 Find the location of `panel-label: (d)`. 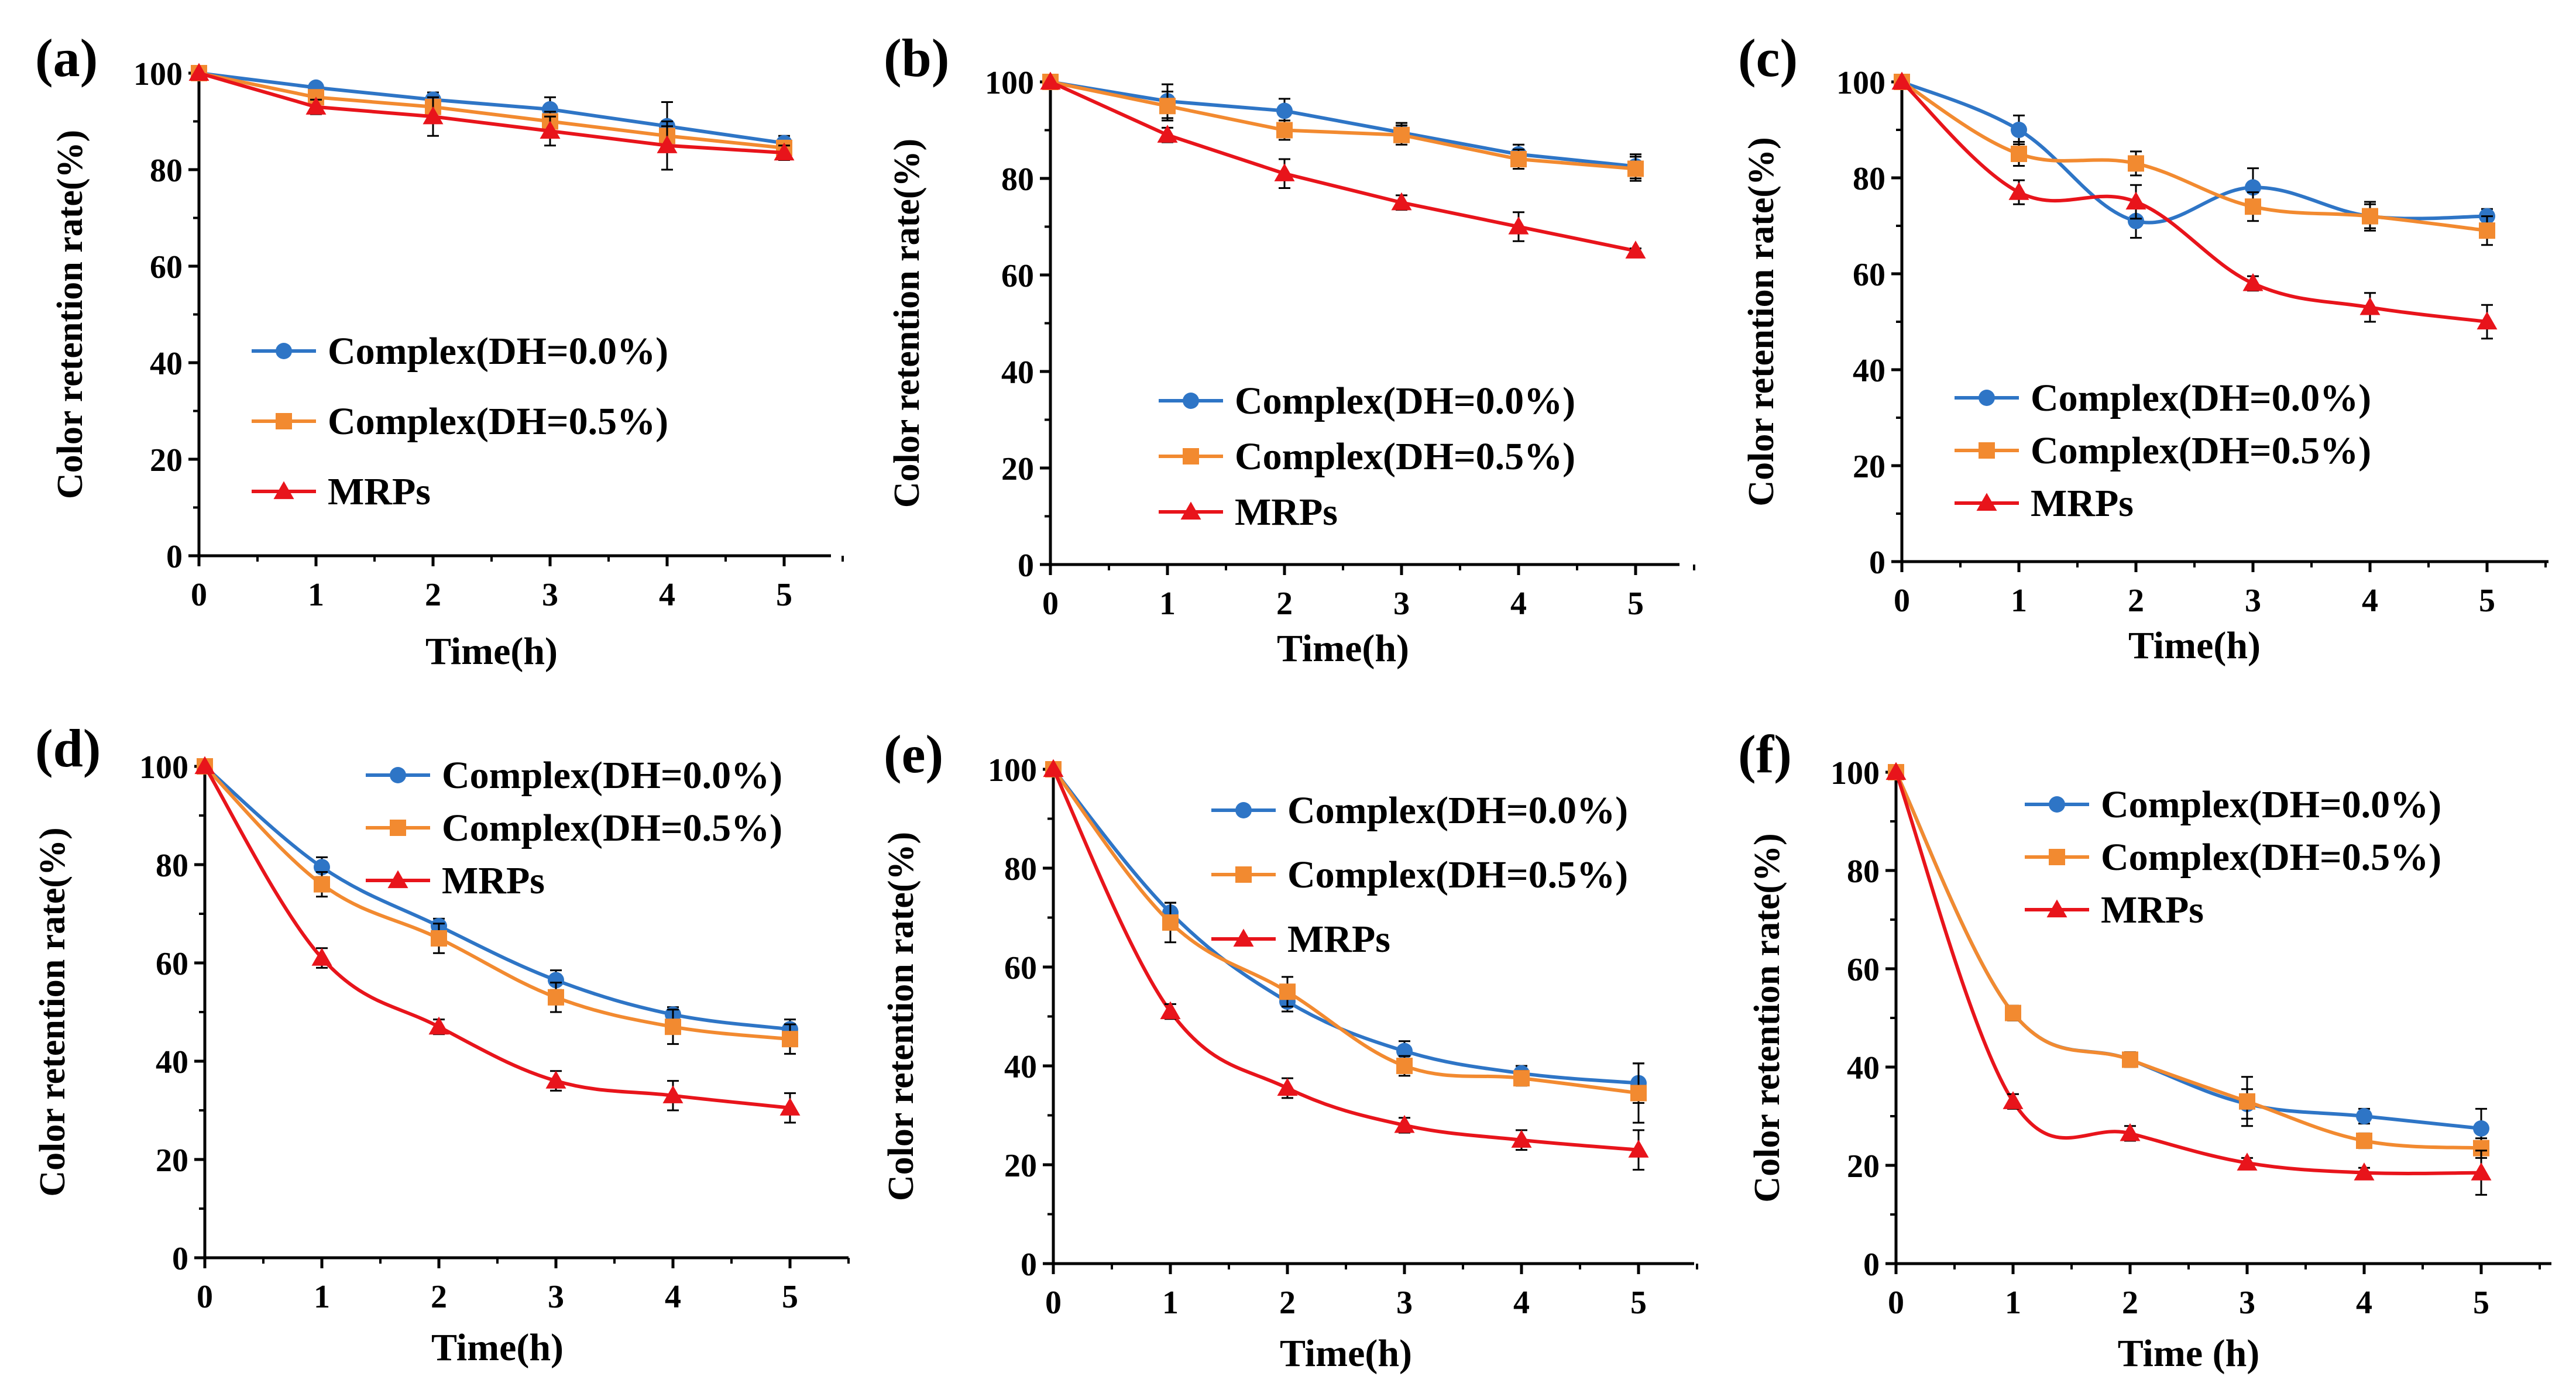

panel-label: (d) is located at coordinates (68, 748).